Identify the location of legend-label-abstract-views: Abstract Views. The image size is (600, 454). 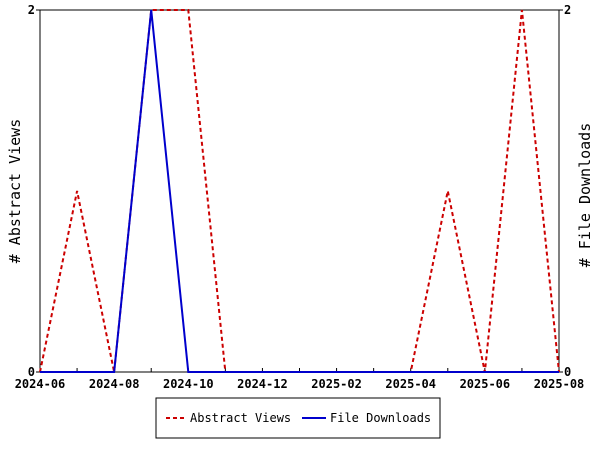
(240, 418).